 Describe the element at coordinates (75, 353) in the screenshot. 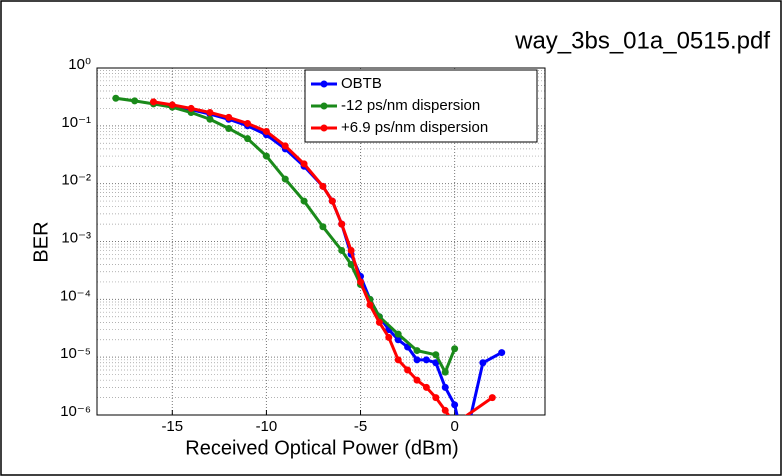

I see `y-tick-label: 10⁻⁵` at that location.